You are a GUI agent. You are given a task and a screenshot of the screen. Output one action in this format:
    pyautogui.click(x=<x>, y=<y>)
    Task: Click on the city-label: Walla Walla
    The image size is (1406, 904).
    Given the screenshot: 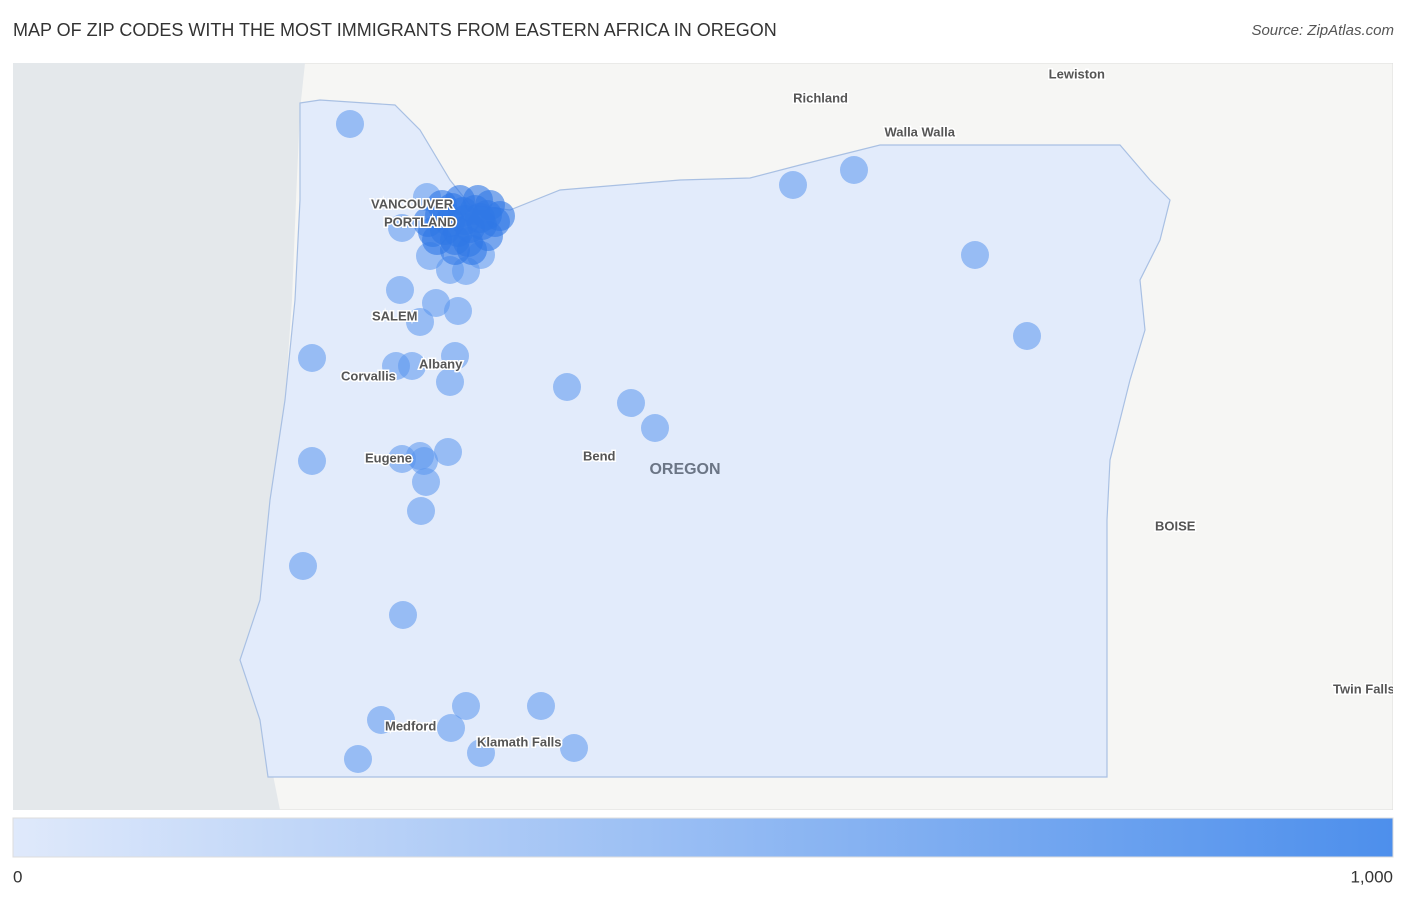 What is the action you would take?
    pyautogui.click(x=919, y=131)
    